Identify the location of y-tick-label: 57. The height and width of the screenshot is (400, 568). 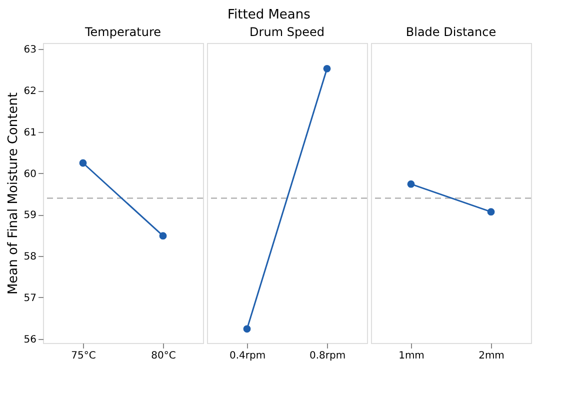
(30, 298).